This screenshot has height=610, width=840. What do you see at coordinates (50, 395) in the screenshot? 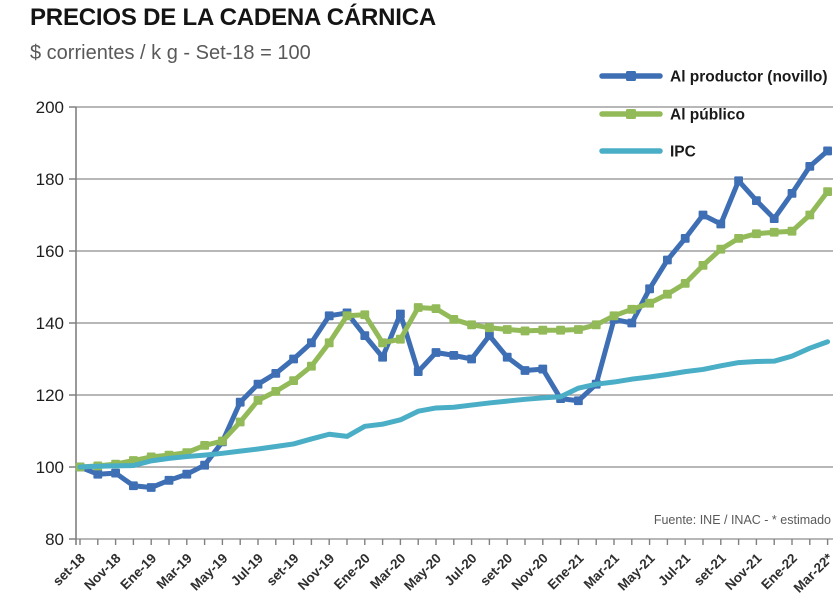
I see `y-axis-label-120: 120` at bounding box center [50, 395].